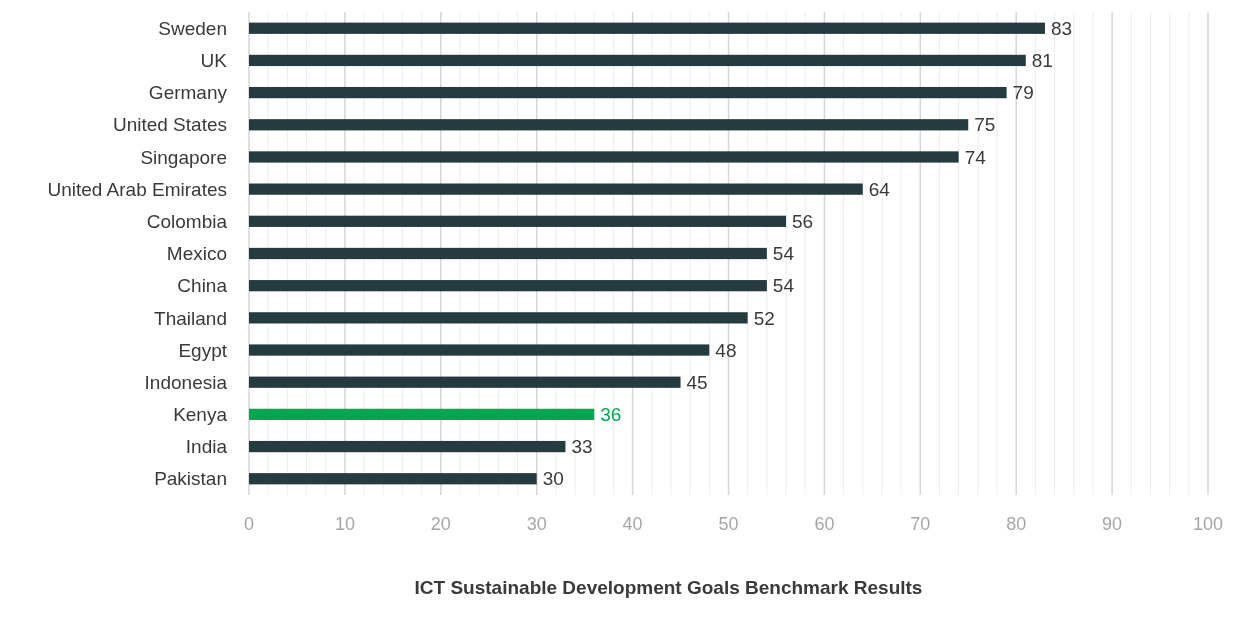 The image size is (1244, 617). Describe the element at coordinates (1016, 524) in the screenshot. I see `x-tick-label: 80` at that location.